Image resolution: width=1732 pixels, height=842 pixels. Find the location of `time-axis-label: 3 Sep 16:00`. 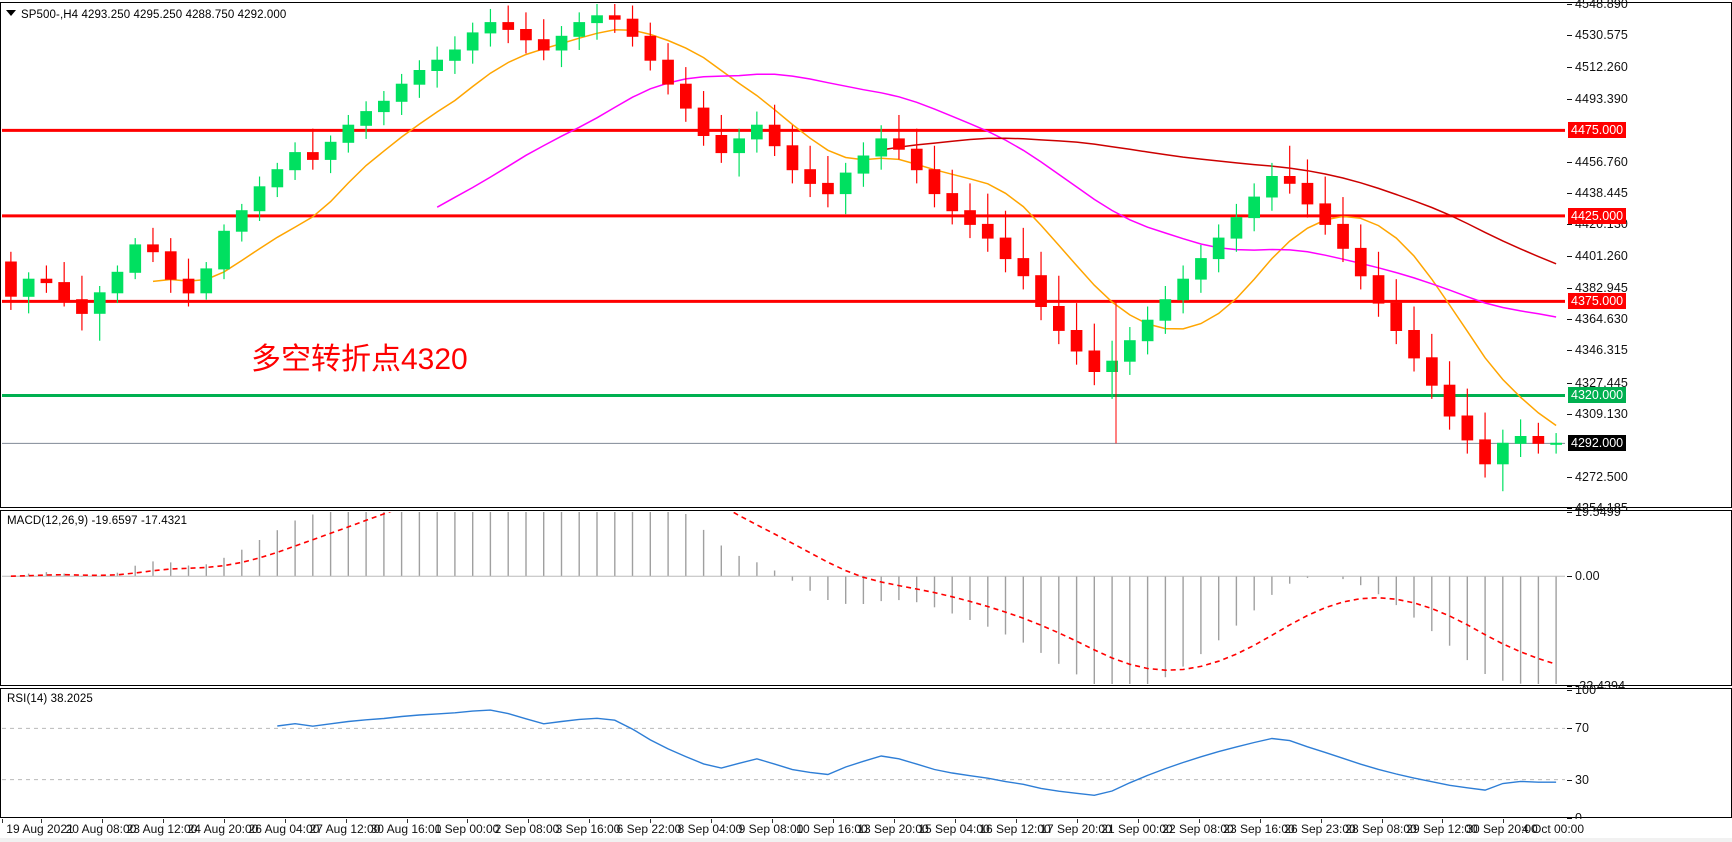

time-axis-label: 3 Sep 16:00 is located at coordinates (588, 829).